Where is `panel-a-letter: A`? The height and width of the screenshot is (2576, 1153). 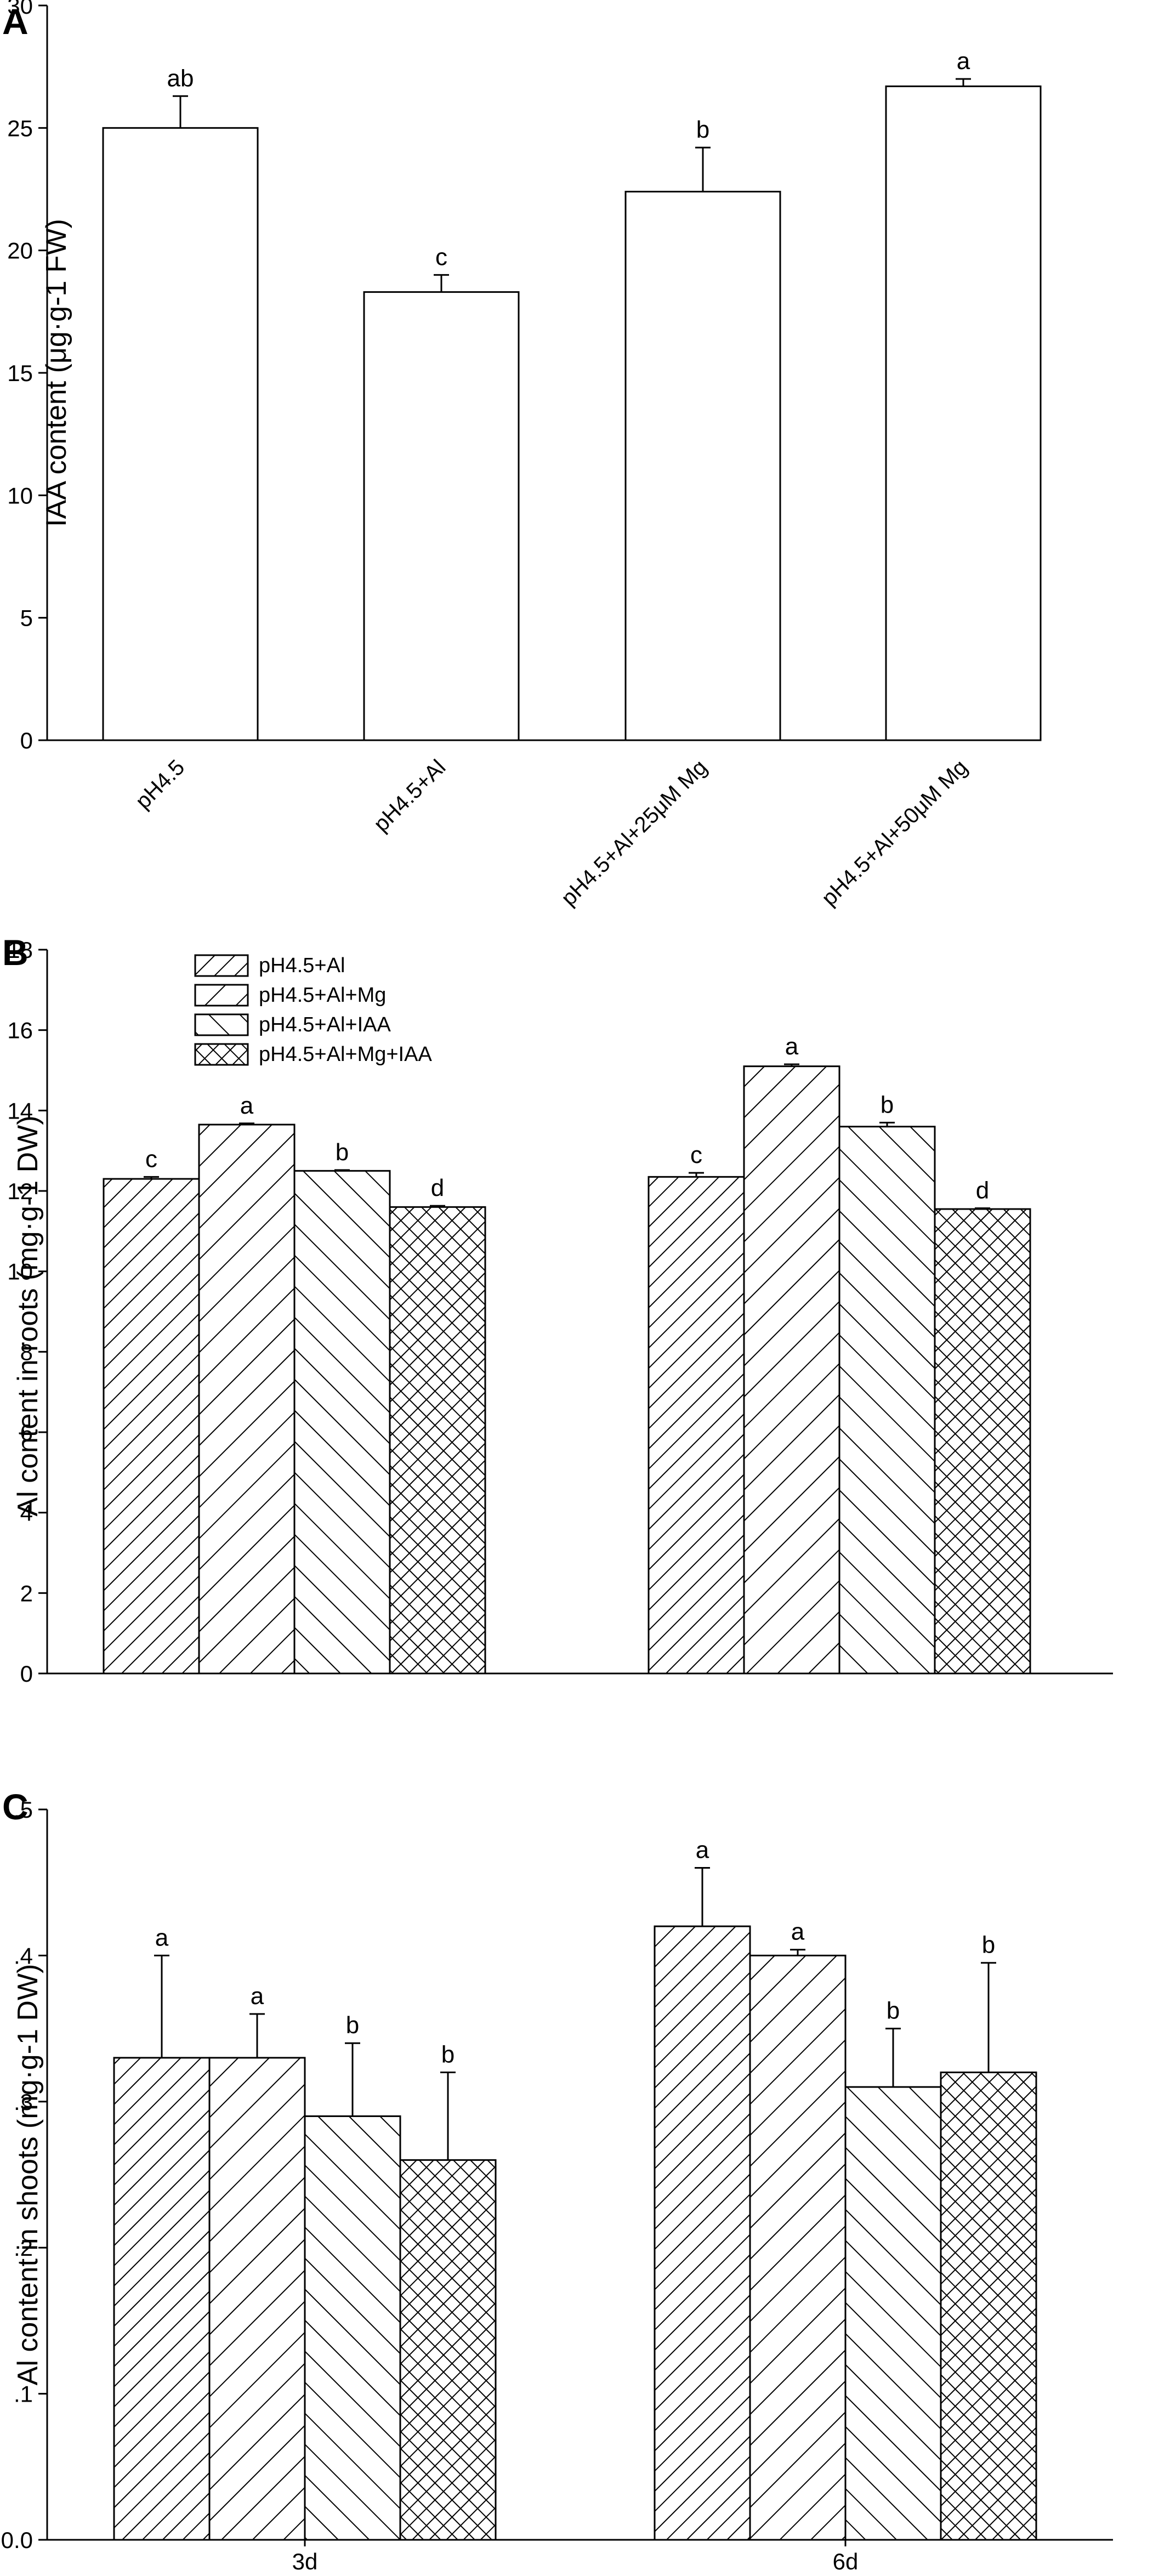 panel-a-letter: A is located at coordinates (15, 21).